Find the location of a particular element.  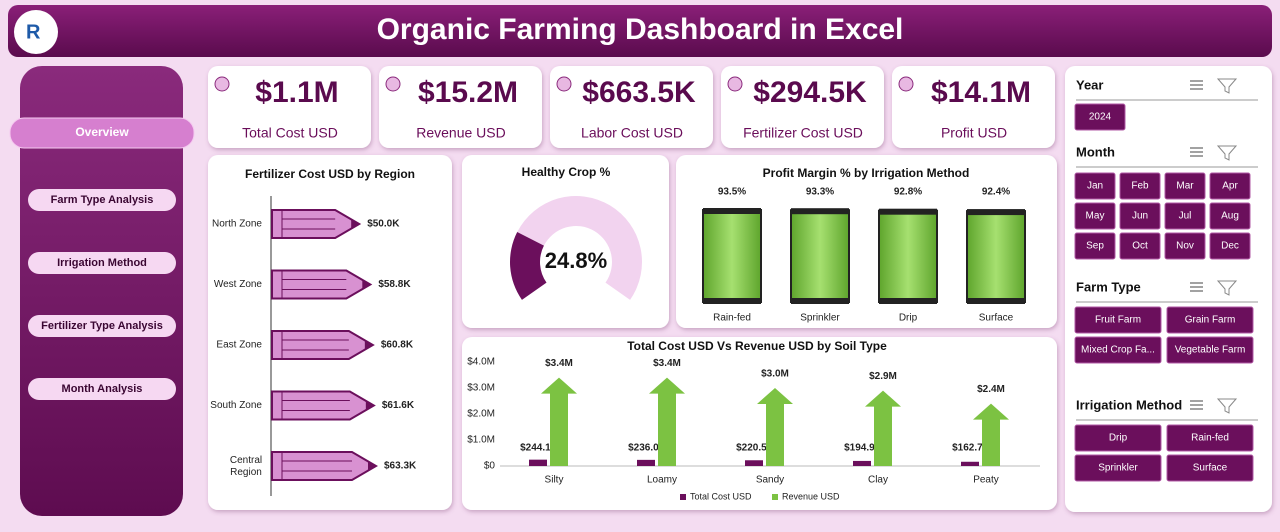

legend-label: Total Cost USD is located at coordinates (721, 496).